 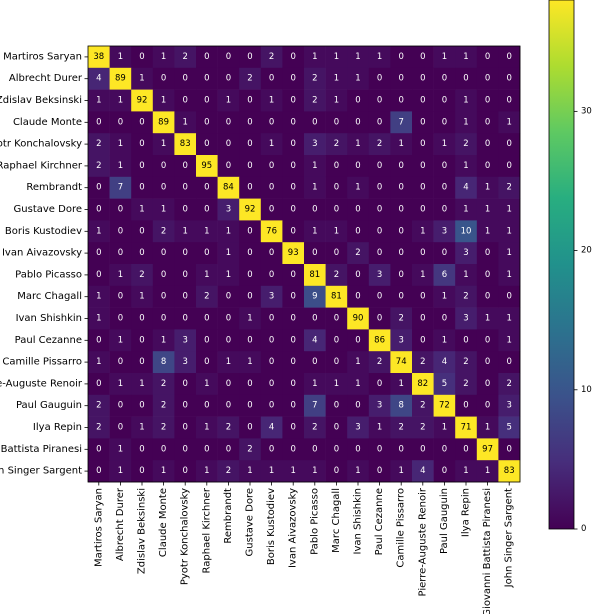 I want to click on colorbar, so click(x=561, y=265).